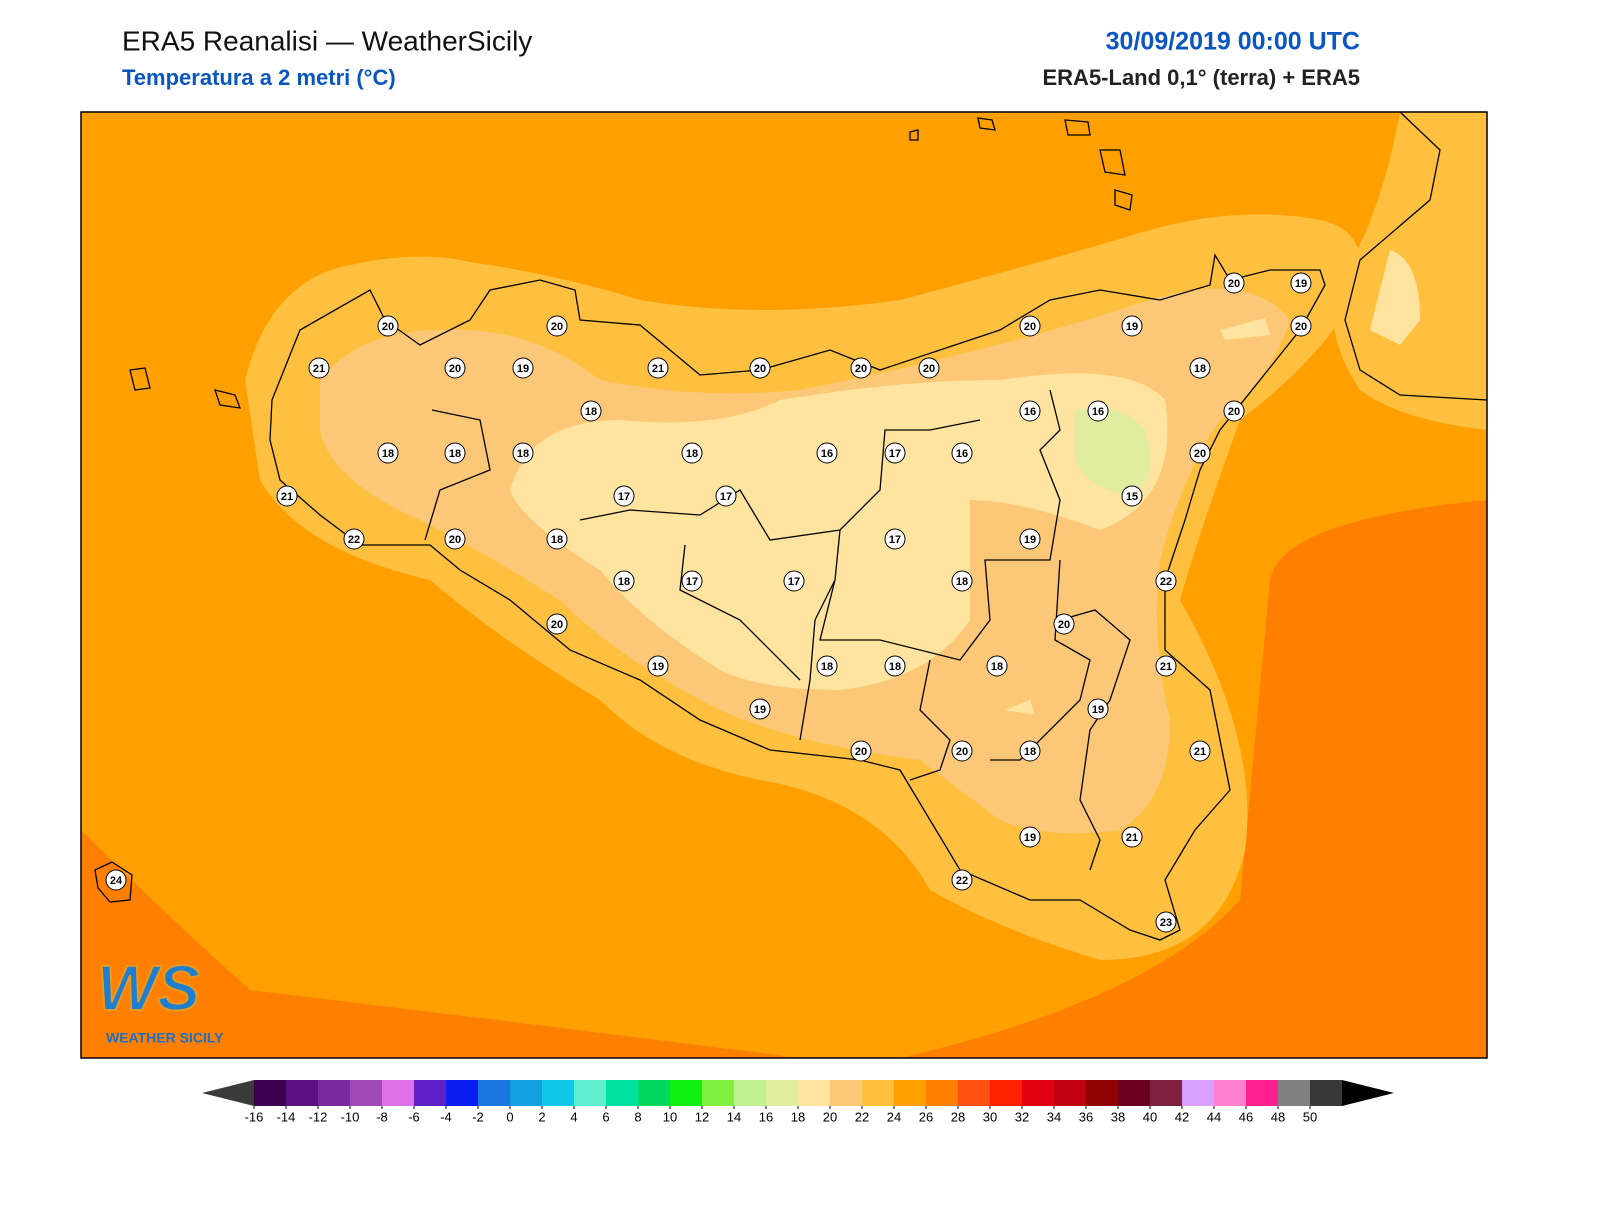 The image size is (1600, 1205). I want to click on colorbar-label: 34, so click(1054, 1116).